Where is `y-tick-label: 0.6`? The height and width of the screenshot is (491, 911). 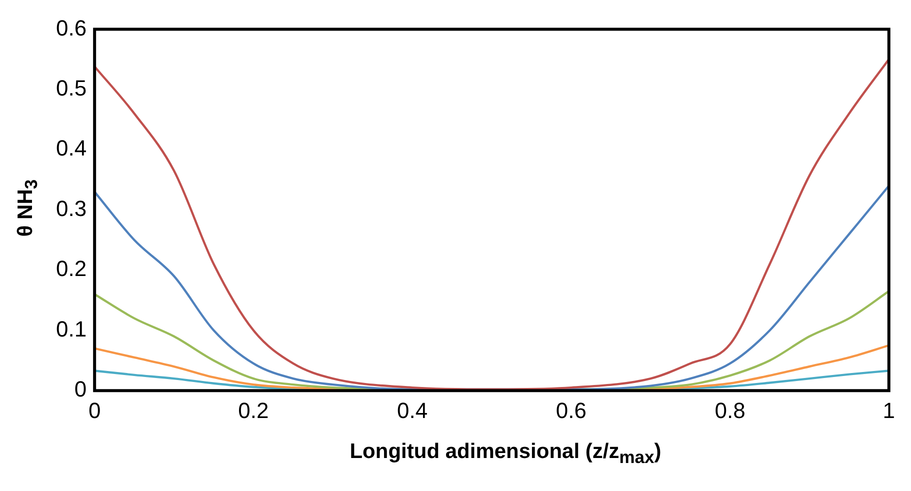 y-tick-label: 0.6 is located at coordinates (71, 27).